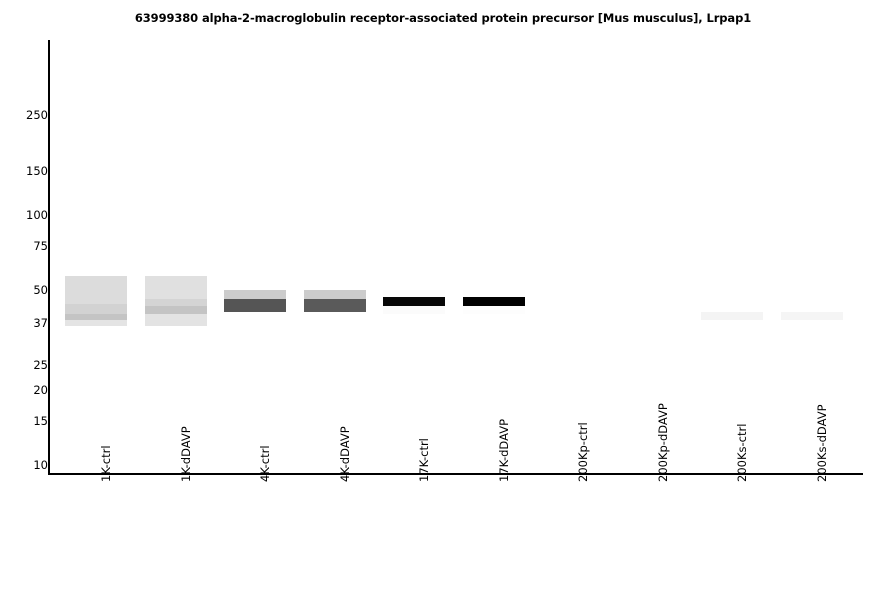 The height and width of the screenshot is (595, 886). What do you see at coordinates (742, 452) in the screenshot?
I see `x-axis-tick-label: 200Ks-ctrl` at bounding box center [742, 452].